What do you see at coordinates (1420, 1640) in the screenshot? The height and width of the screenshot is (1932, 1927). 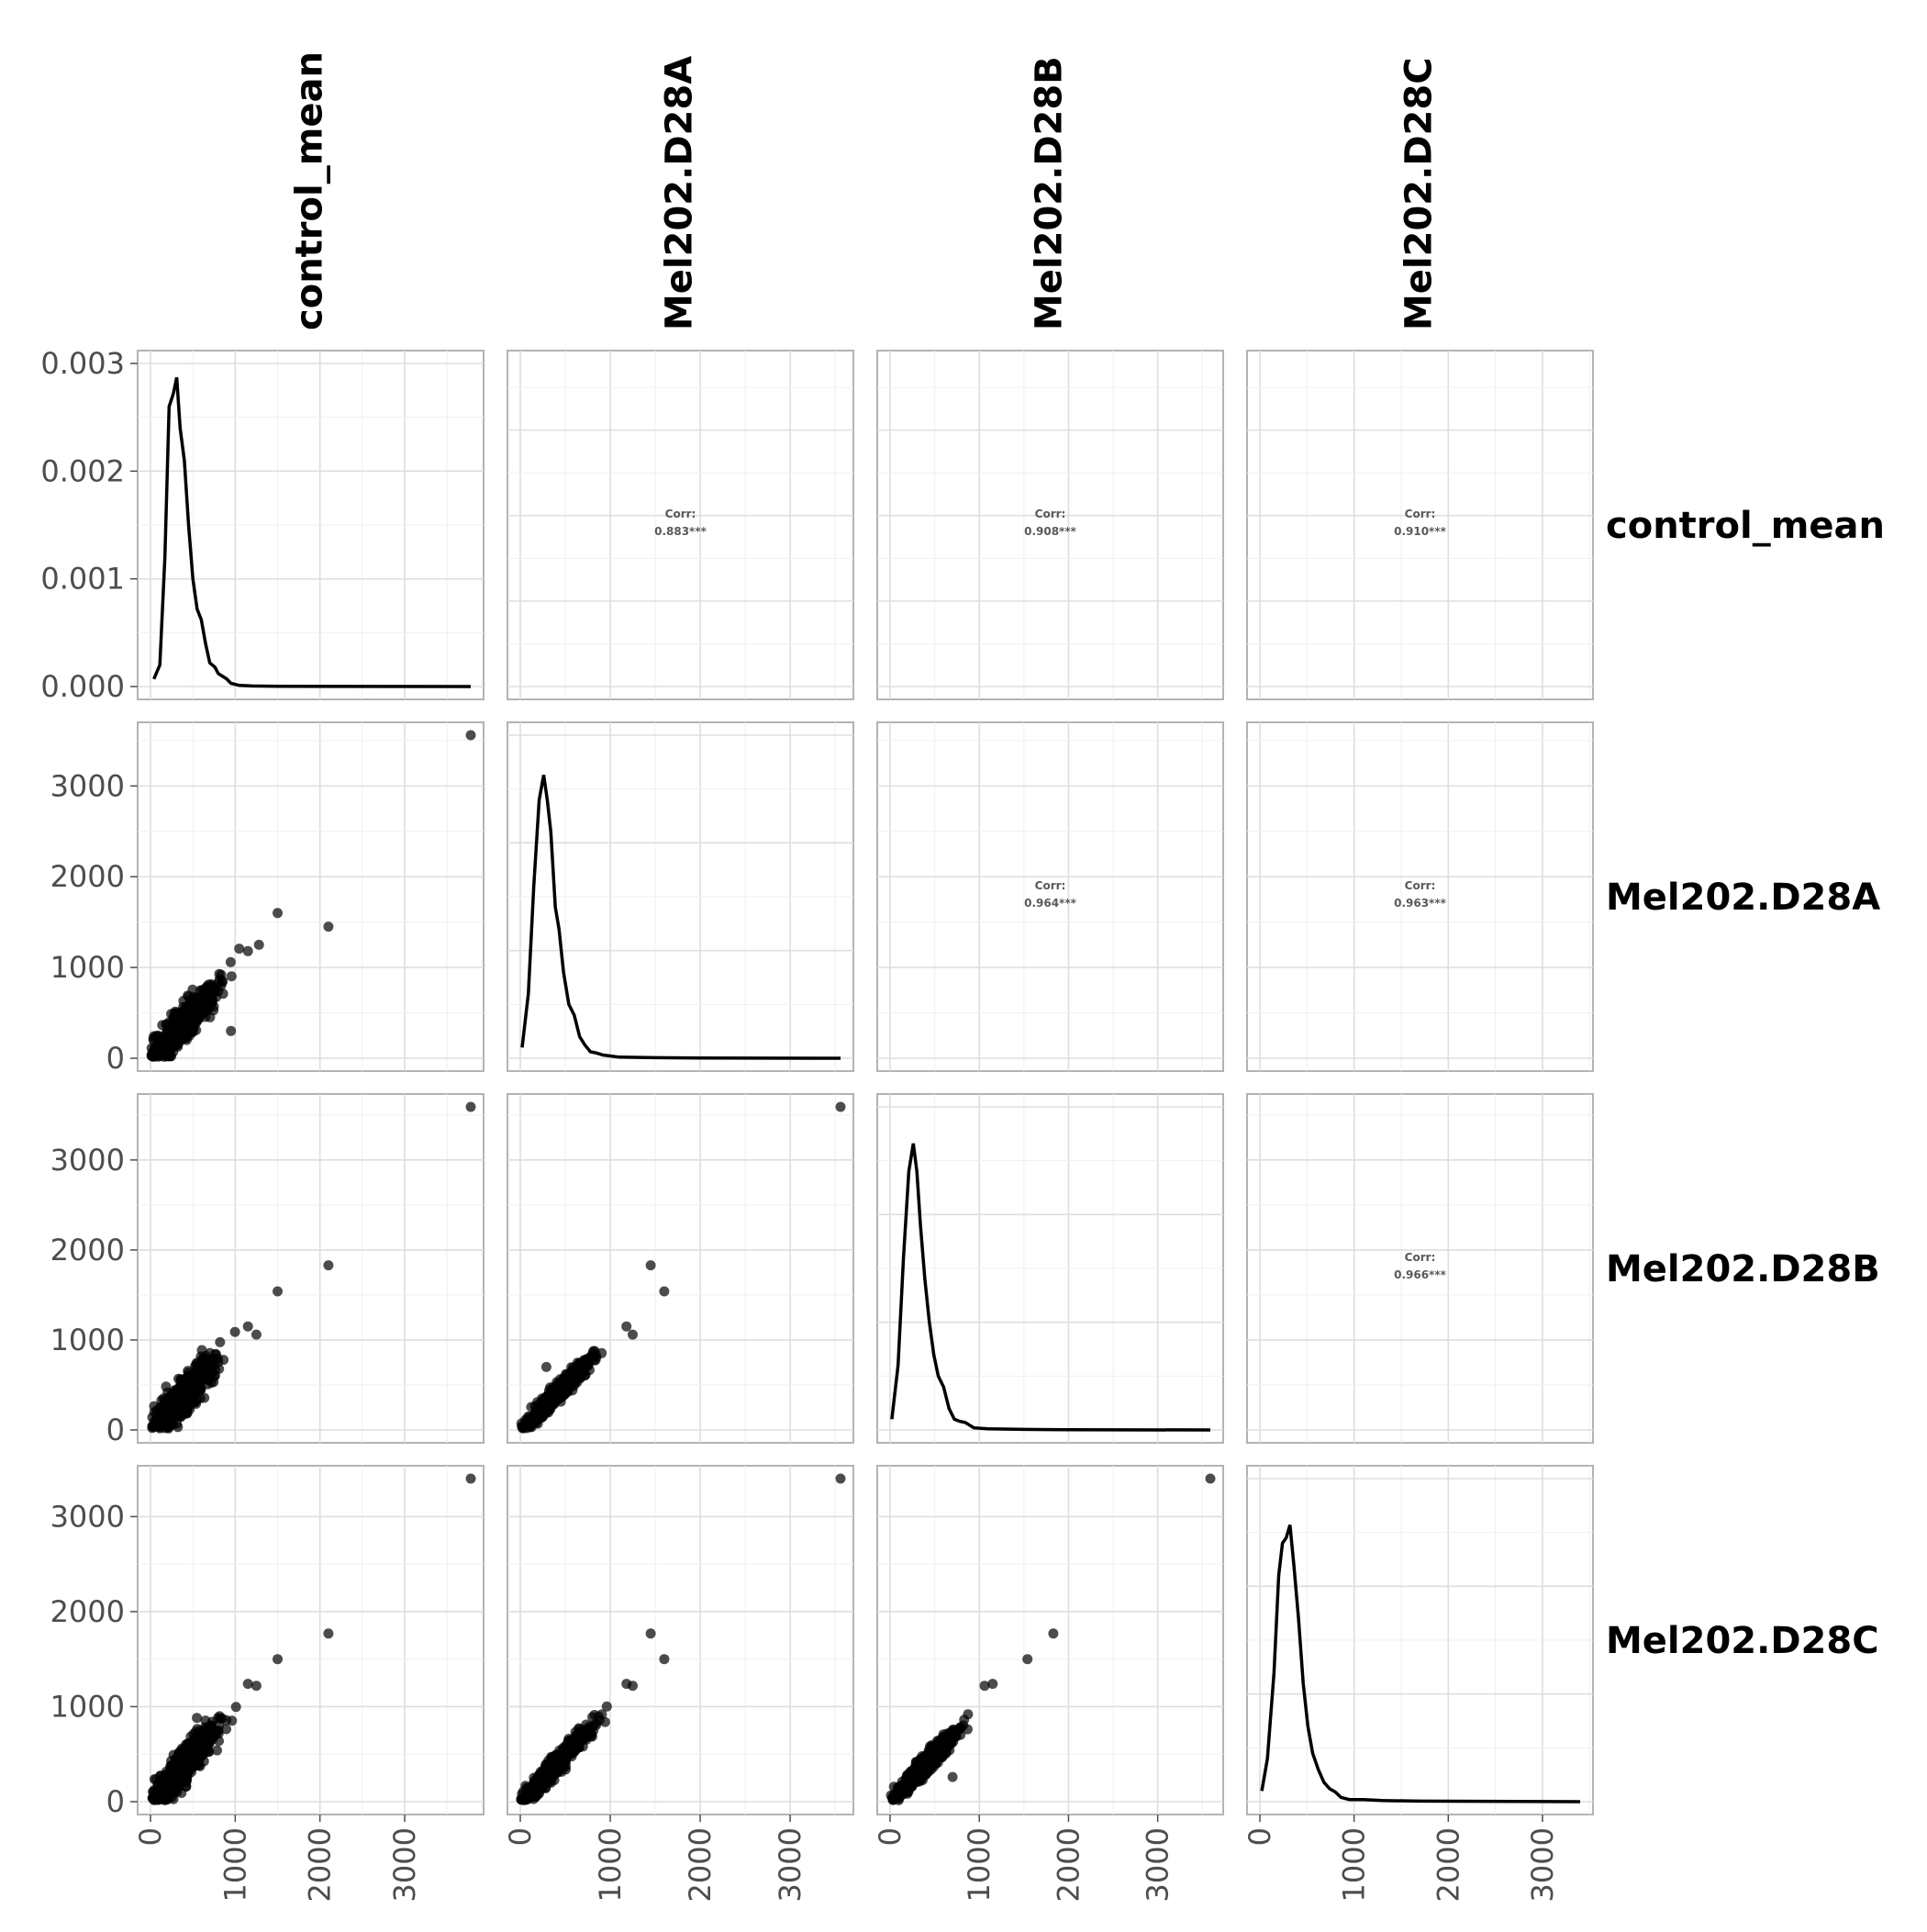 I see `panel-mel202-d28c-vs-mel202-d28c` at bounding box center [1420, 1640].